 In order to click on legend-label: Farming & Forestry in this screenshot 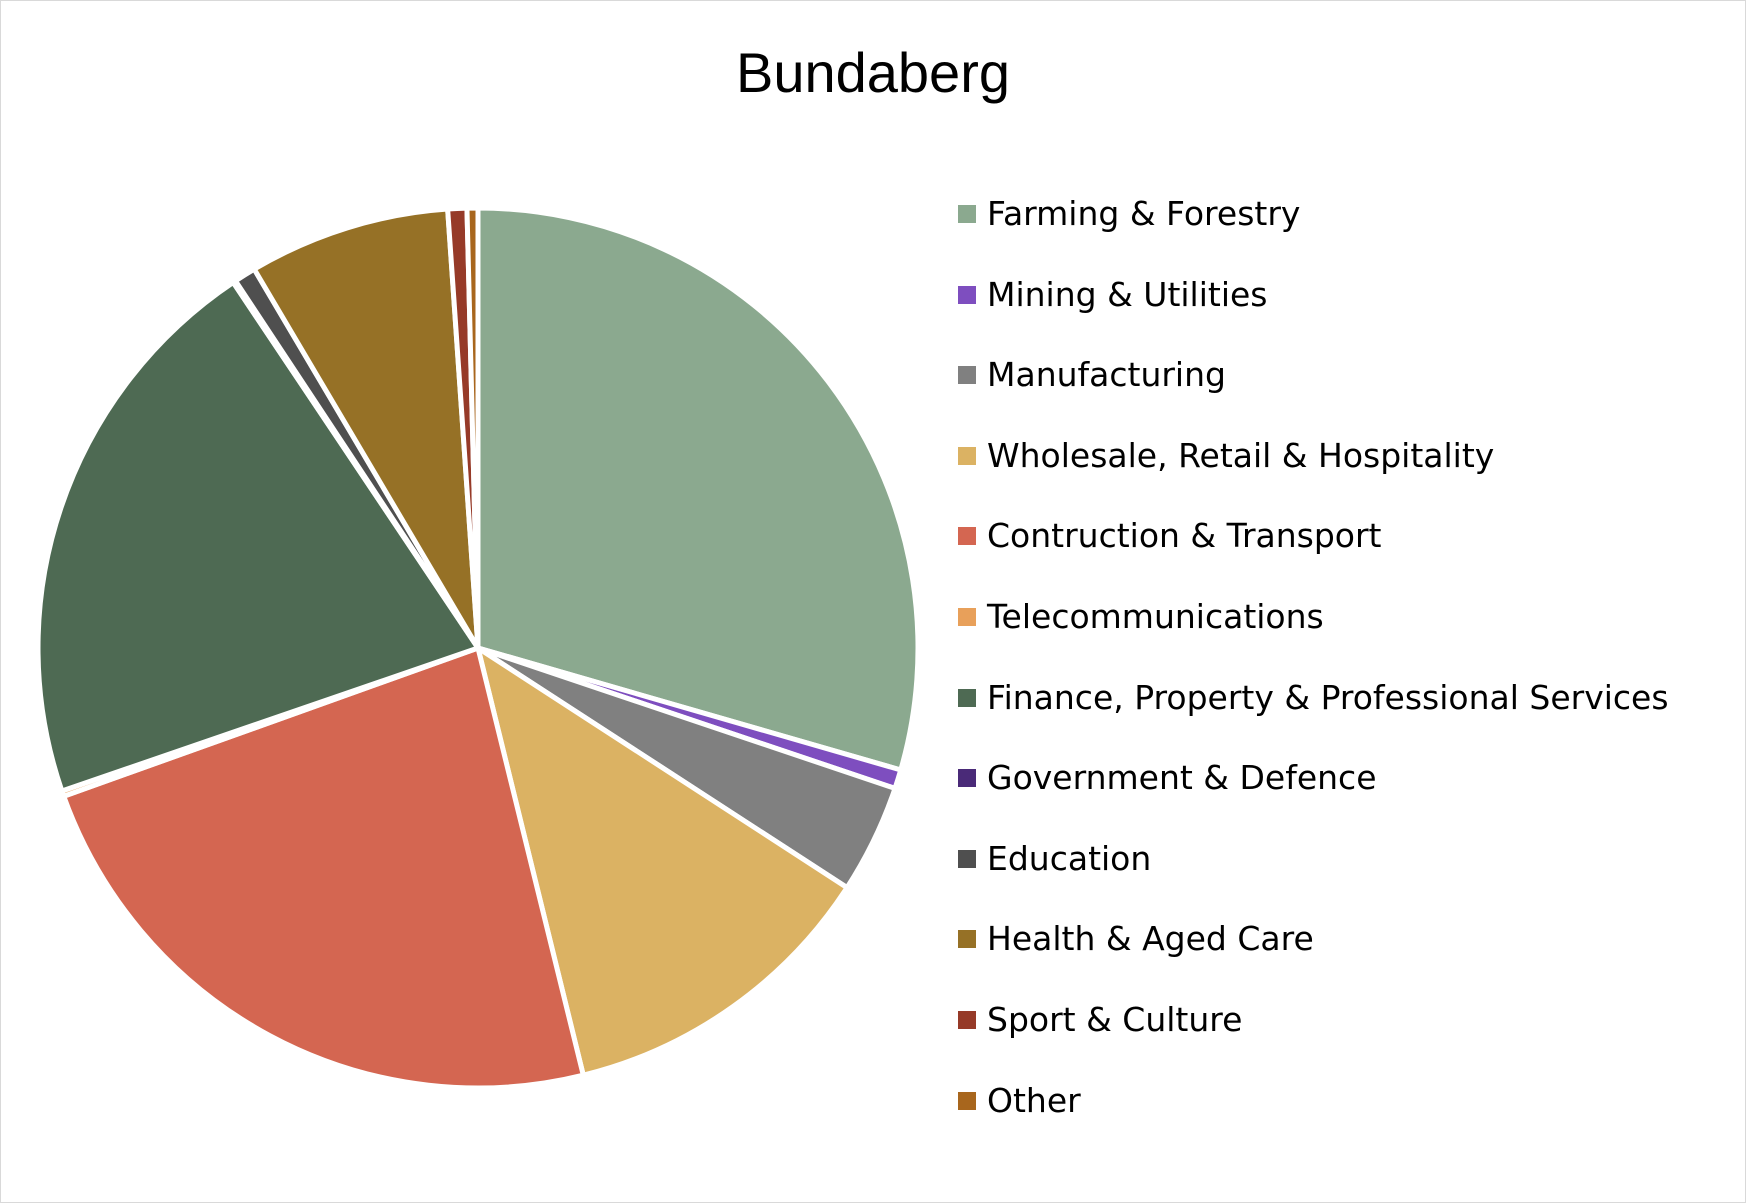, I will do `click(1144, 213)`.